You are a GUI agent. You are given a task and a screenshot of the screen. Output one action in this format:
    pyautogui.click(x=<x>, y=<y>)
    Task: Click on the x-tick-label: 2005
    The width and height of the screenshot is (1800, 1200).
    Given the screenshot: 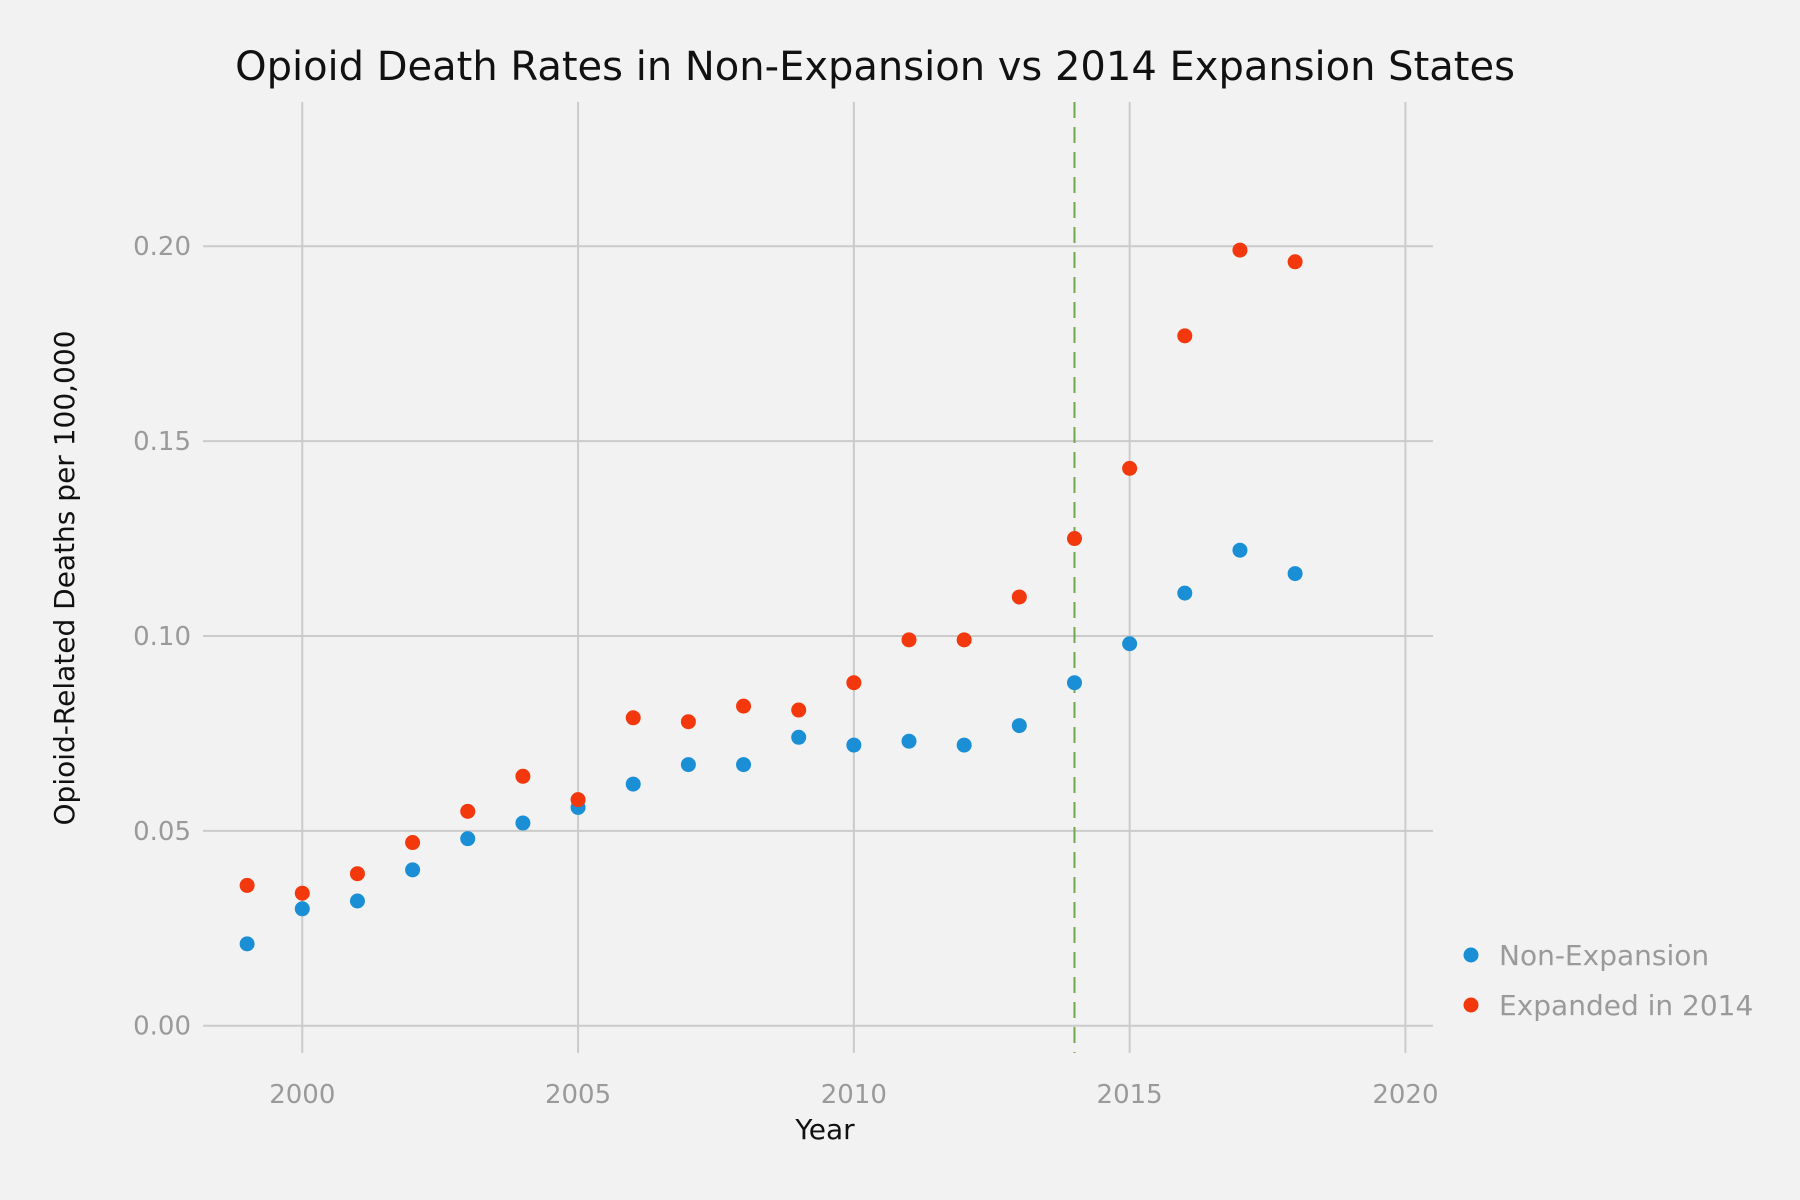 What is the action you would take?
    pyautogui.click(x=578, y=1095)
    